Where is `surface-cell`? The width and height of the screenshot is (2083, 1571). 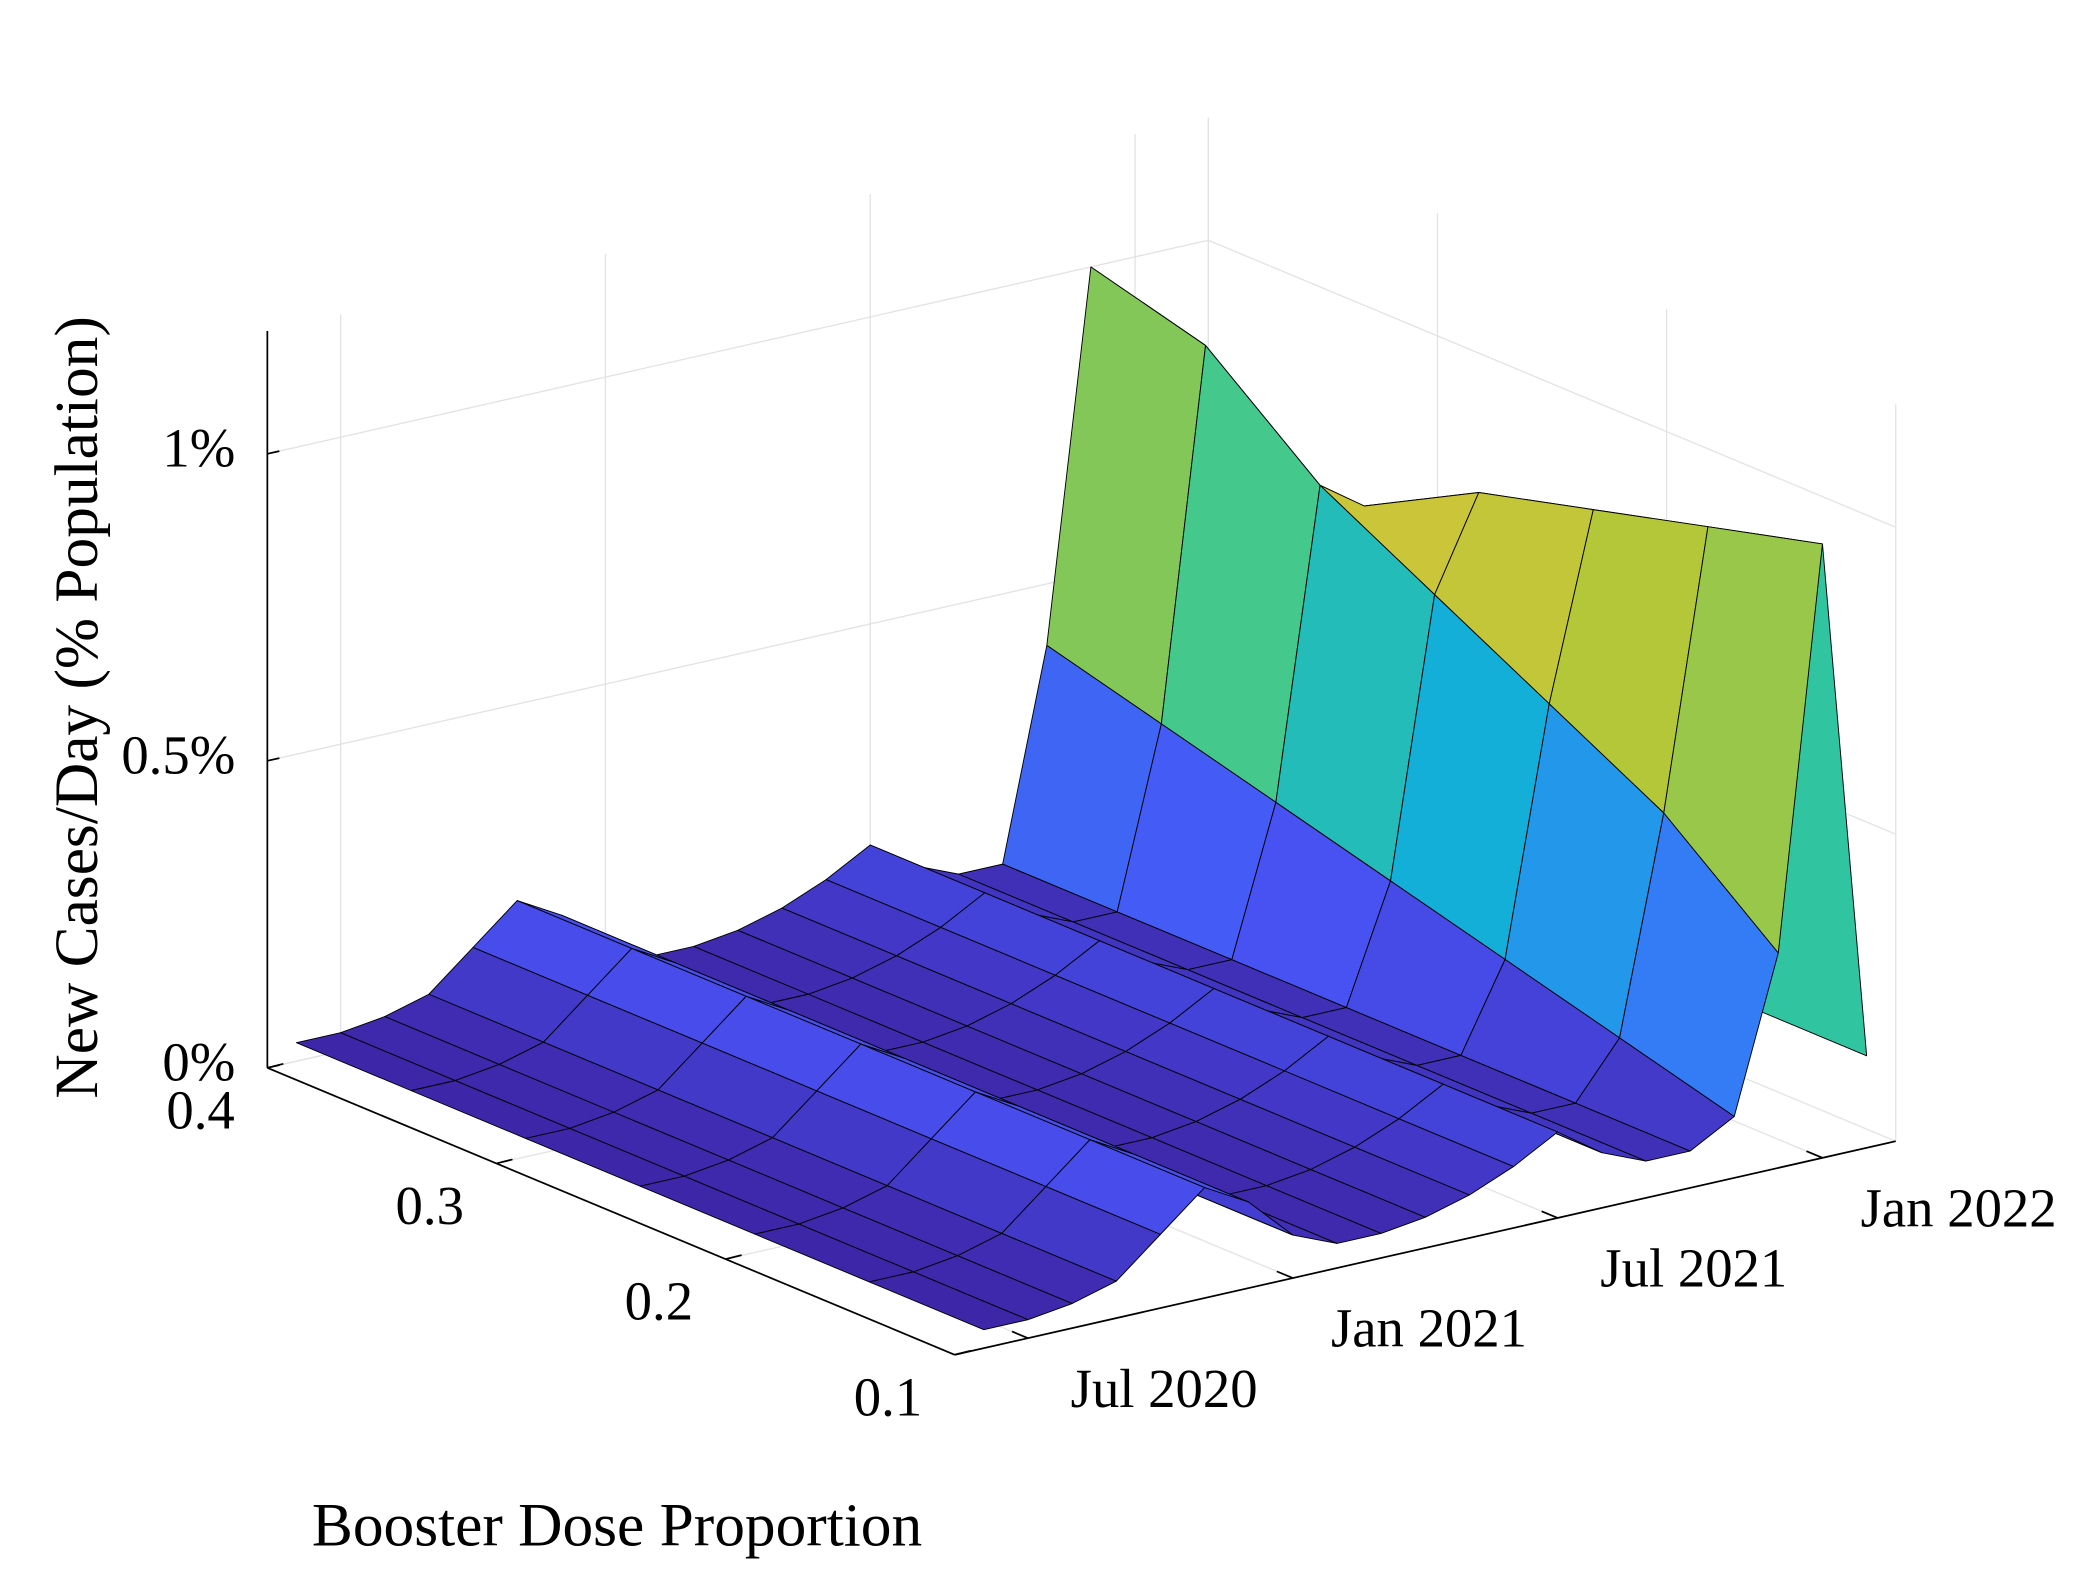 surface-cell is located at coordinates (948, 1301).